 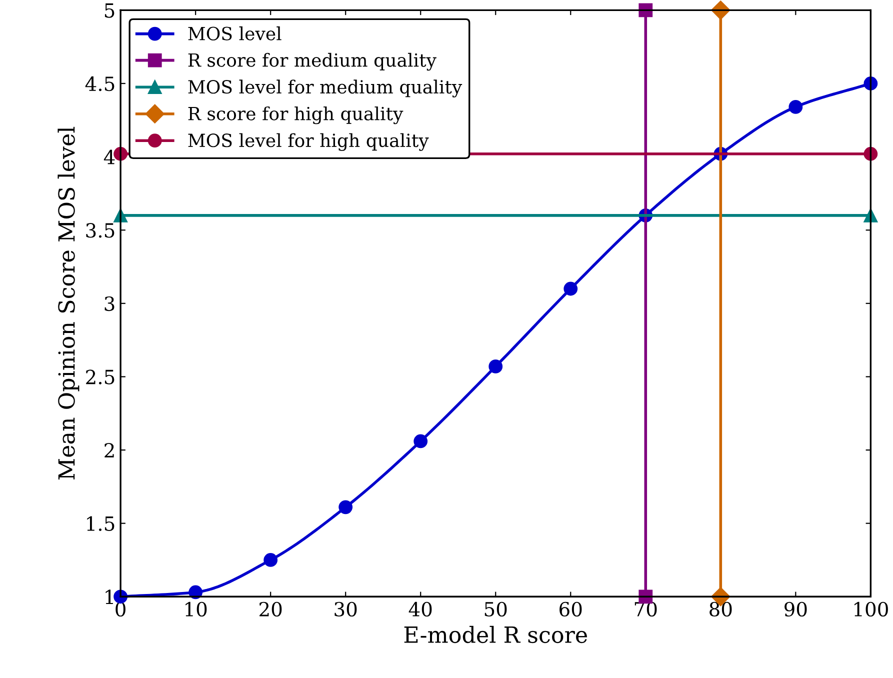 What do you see at coordinates (571, 609) in the screenshot?
I see `x-tick-label: 60` at bounding box center [571, 609].